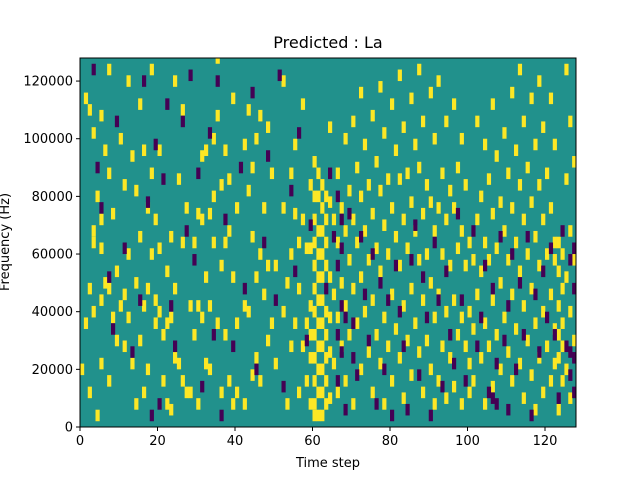  I want to click on x-tick-label: 0, so click(80, 441).